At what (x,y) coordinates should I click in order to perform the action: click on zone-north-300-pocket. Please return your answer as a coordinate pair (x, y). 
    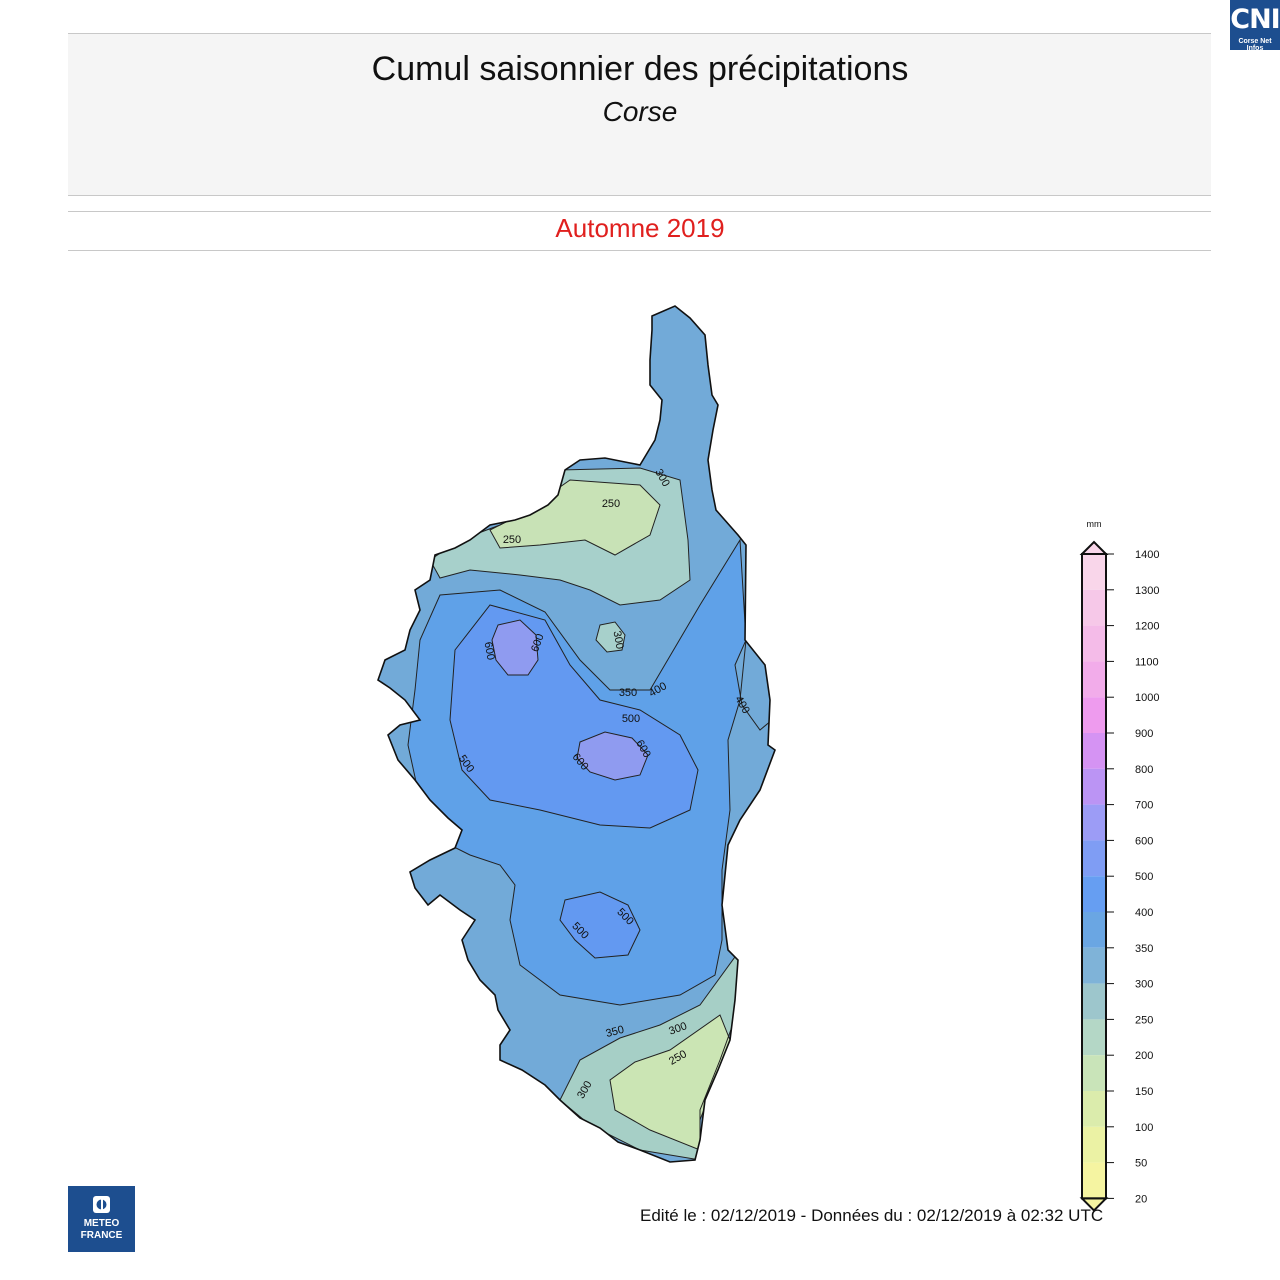
    Looking at the image, I should click on (610, 637).